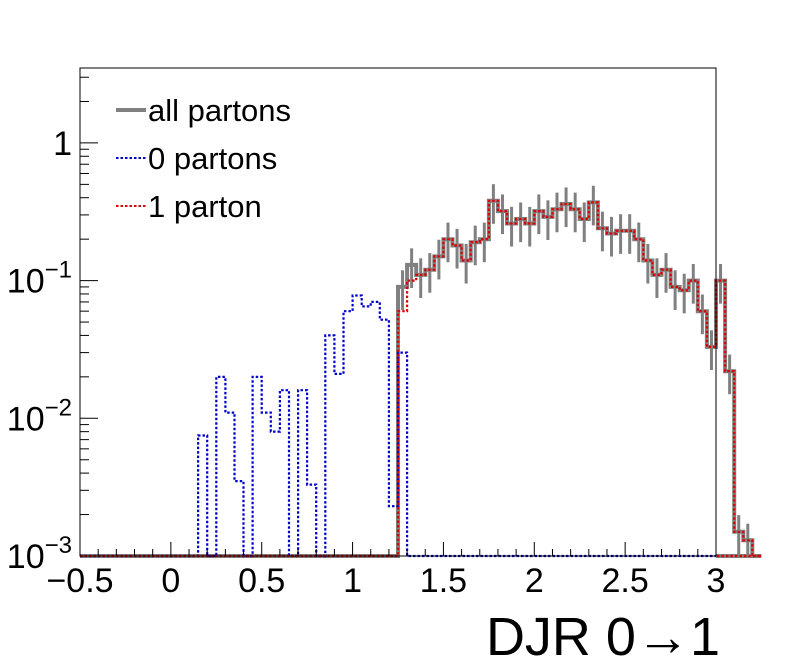  I want to click on legend-item: all partons, so click(203, 110).